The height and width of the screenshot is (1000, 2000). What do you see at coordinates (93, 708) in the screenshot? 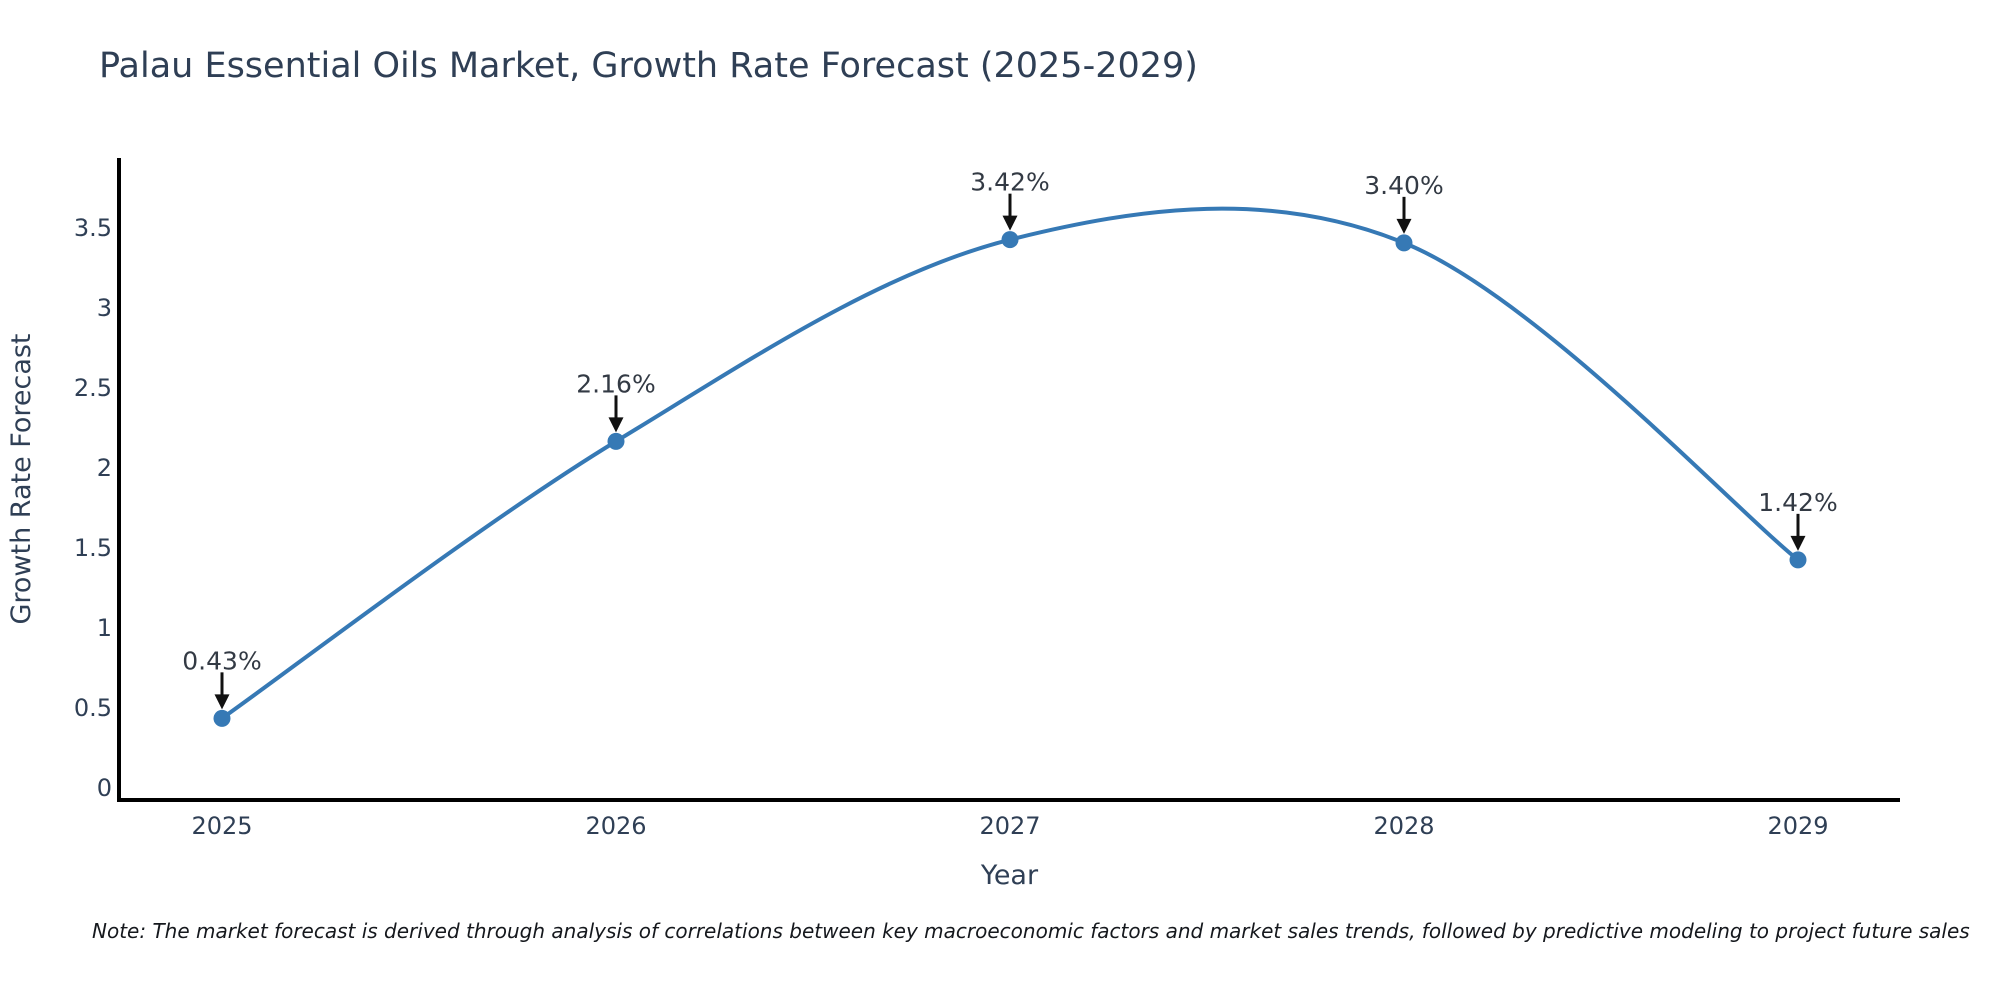
I see `y-tick-label: 0.5` at bounding box center [93, 708].